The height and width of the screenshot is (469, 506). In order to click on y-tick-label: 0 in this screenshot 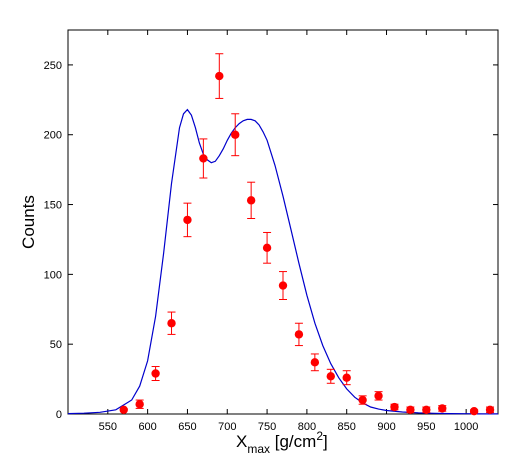, I will do `click(59, 415)`.